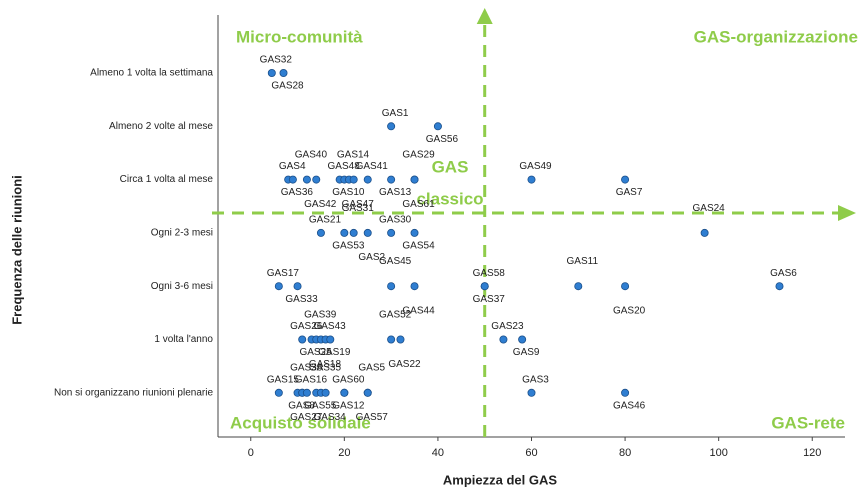 Image resolution: width=866 pixels, height=489 pixels. What do you see at coordinates (348, 405) in the screenshot?
I see `point-label: GAS12` at bounding box center [348, 405].